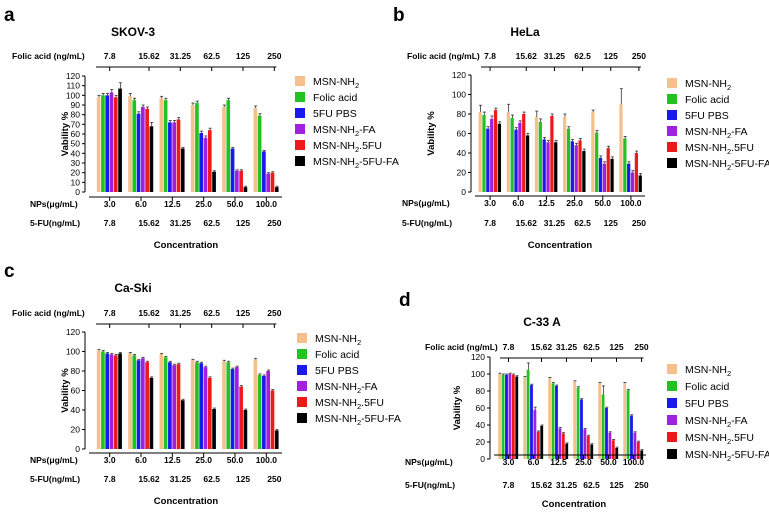 The image size is (769, 519). What do you see at coordinates (707, 404) in the screenshot?
I see `legend-label: 5FU PBS` at bounding box center [707, 404].